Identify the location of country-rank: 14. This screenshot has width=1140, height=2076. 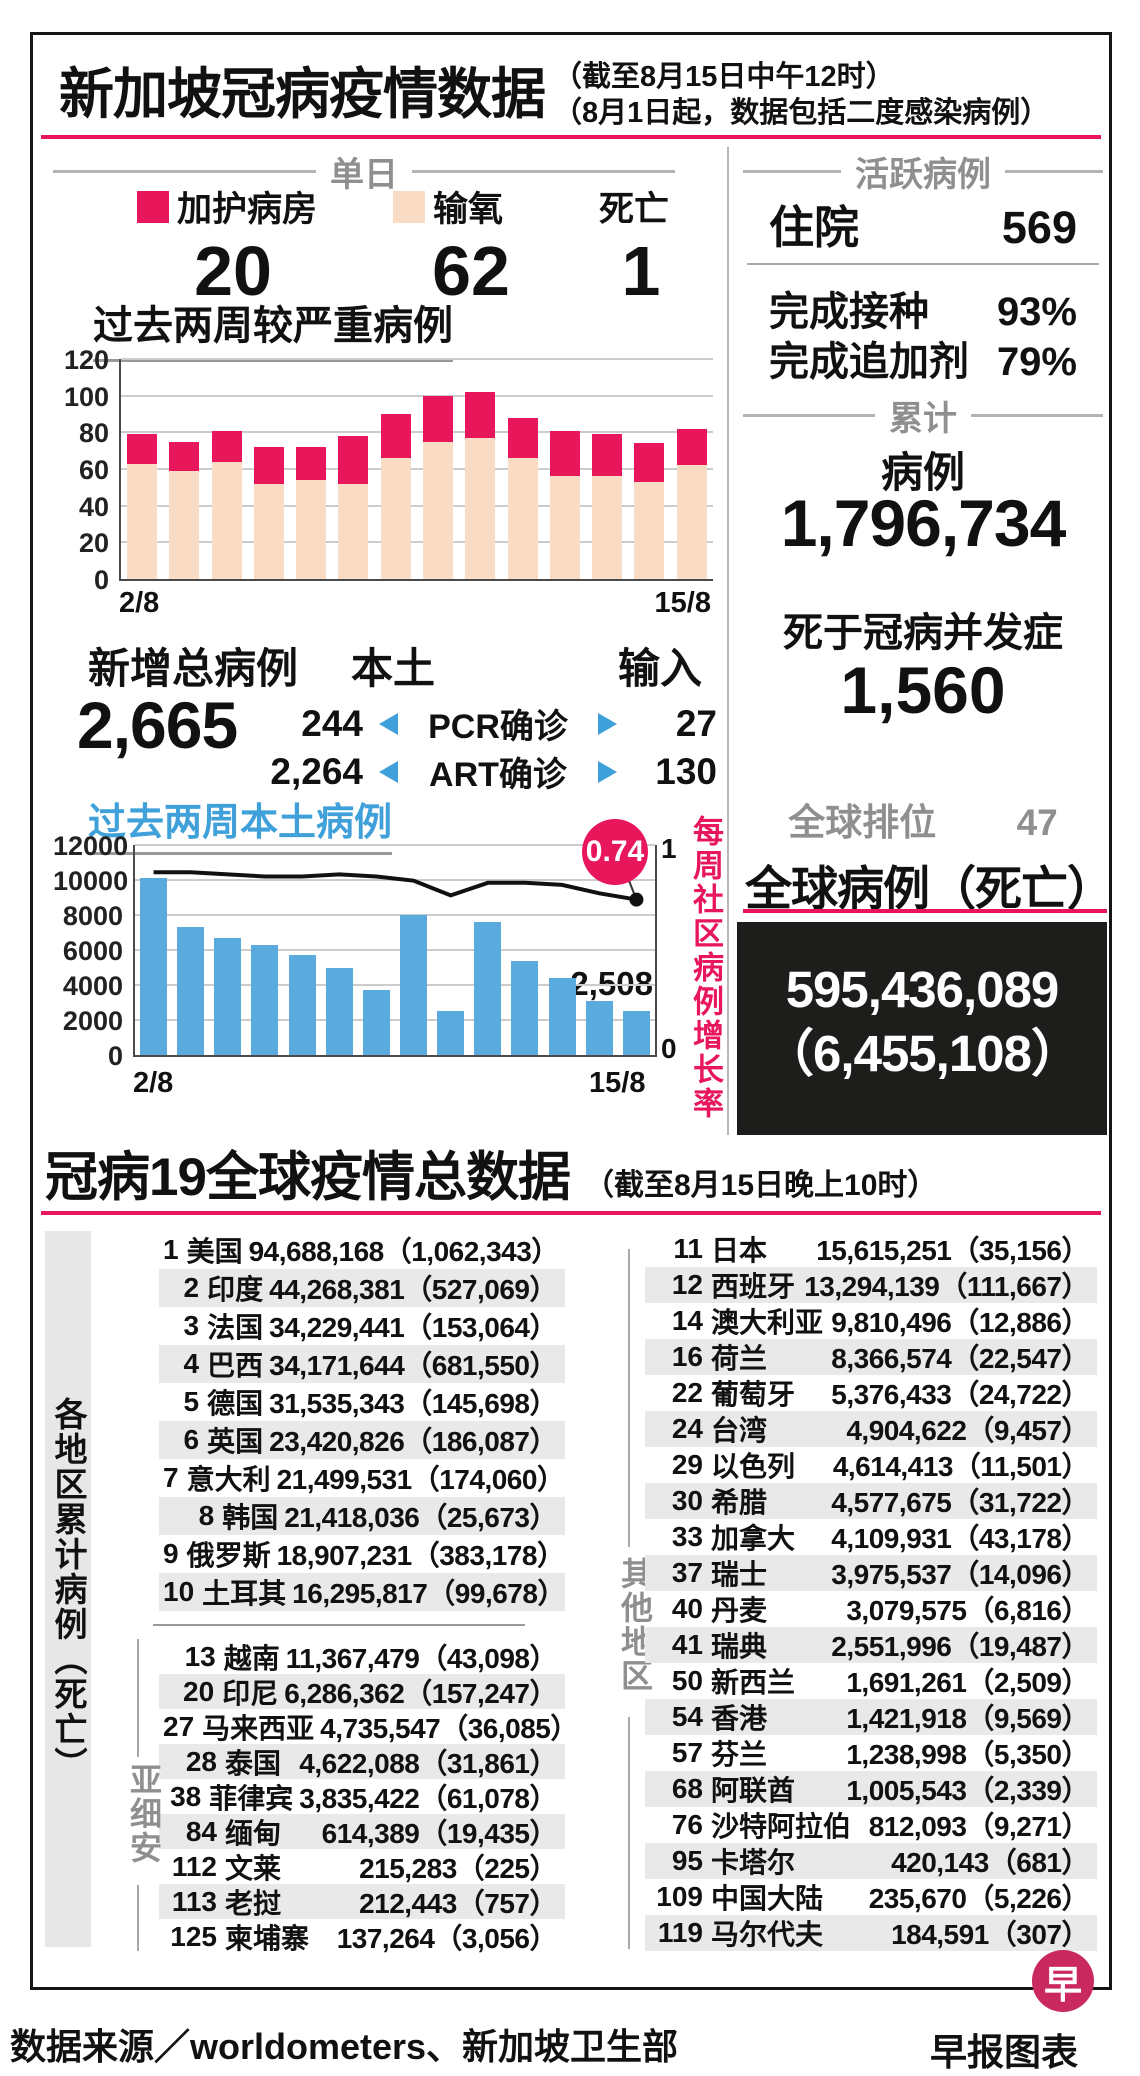
(687, 1320).